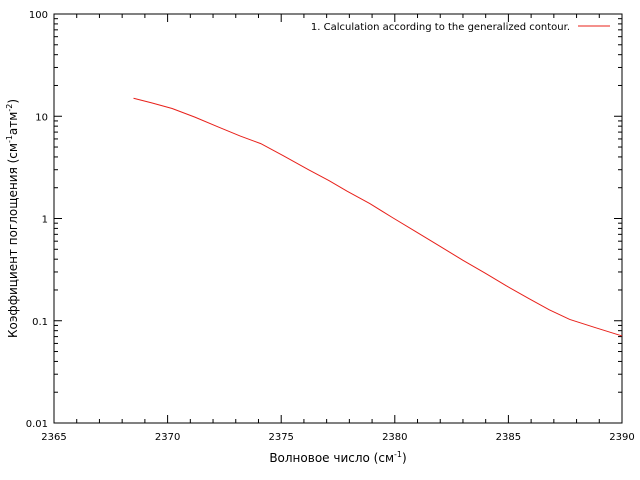  Describe the element at coordinates (9, 139) in the screenshot. I see `y-axis-label-superscript-1: -1` at that location.